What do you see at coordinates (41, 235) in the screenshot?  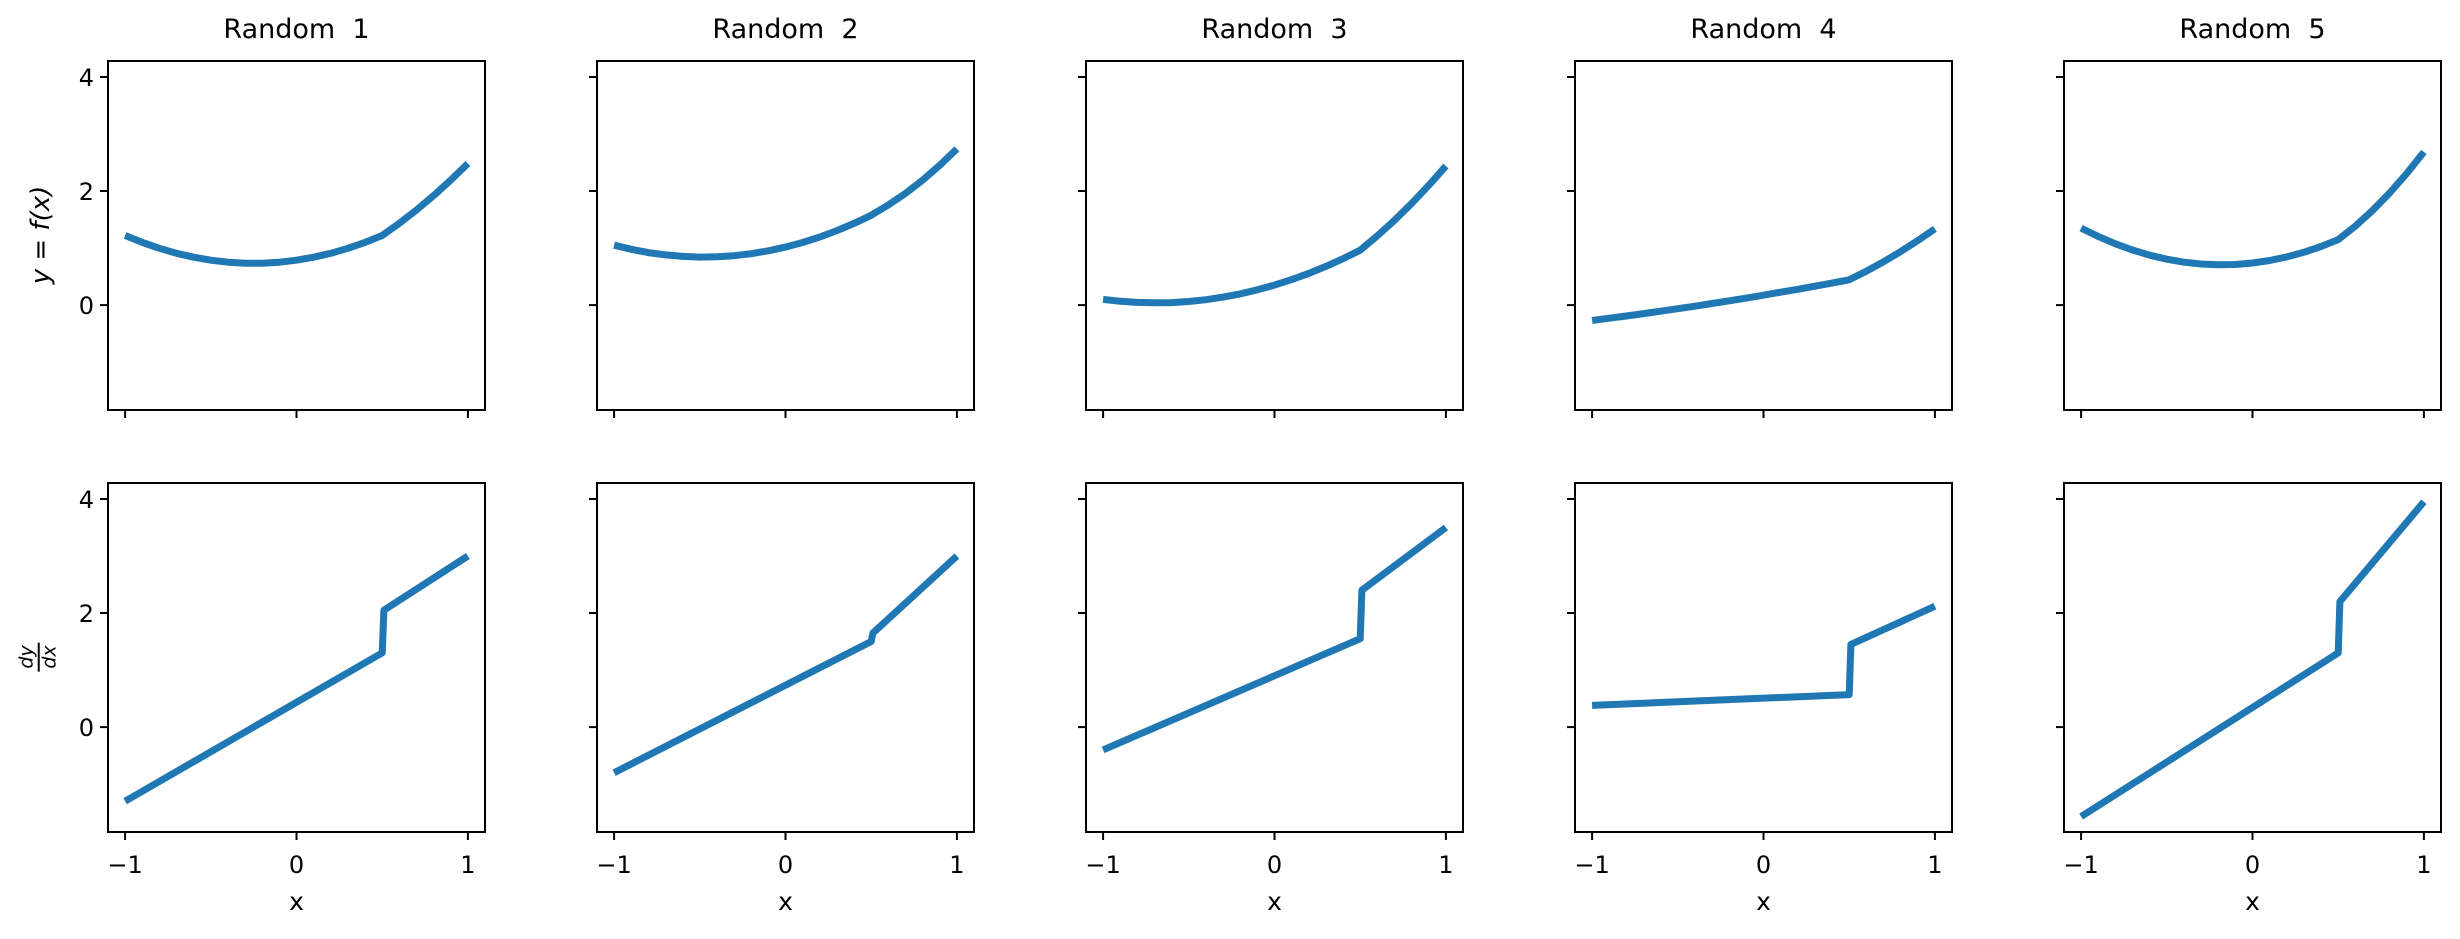 I see `y-axis-label-function: y = f(x)` at bounding box center [41, 235].